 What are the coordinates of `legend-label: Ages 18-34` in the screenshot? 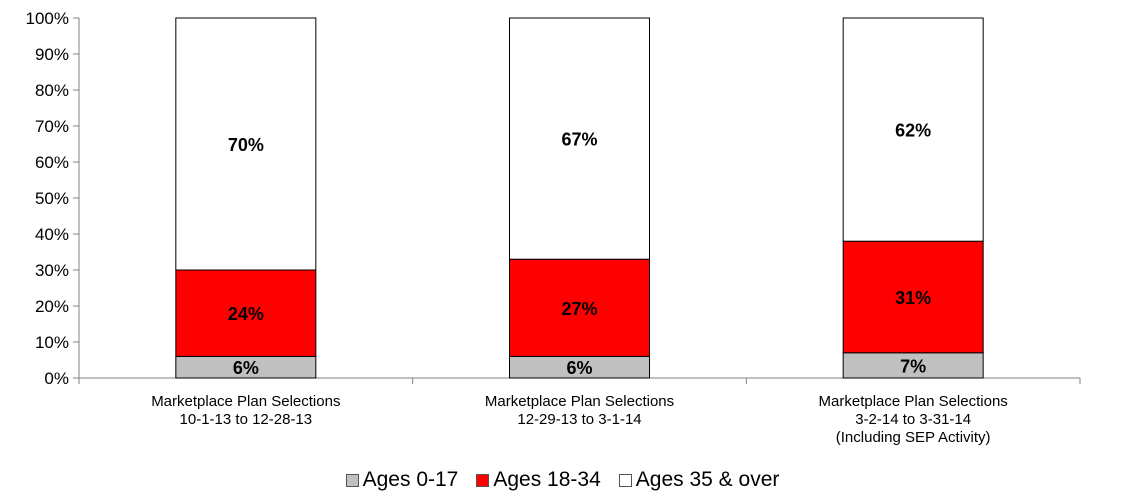 It's located at (547, 479).